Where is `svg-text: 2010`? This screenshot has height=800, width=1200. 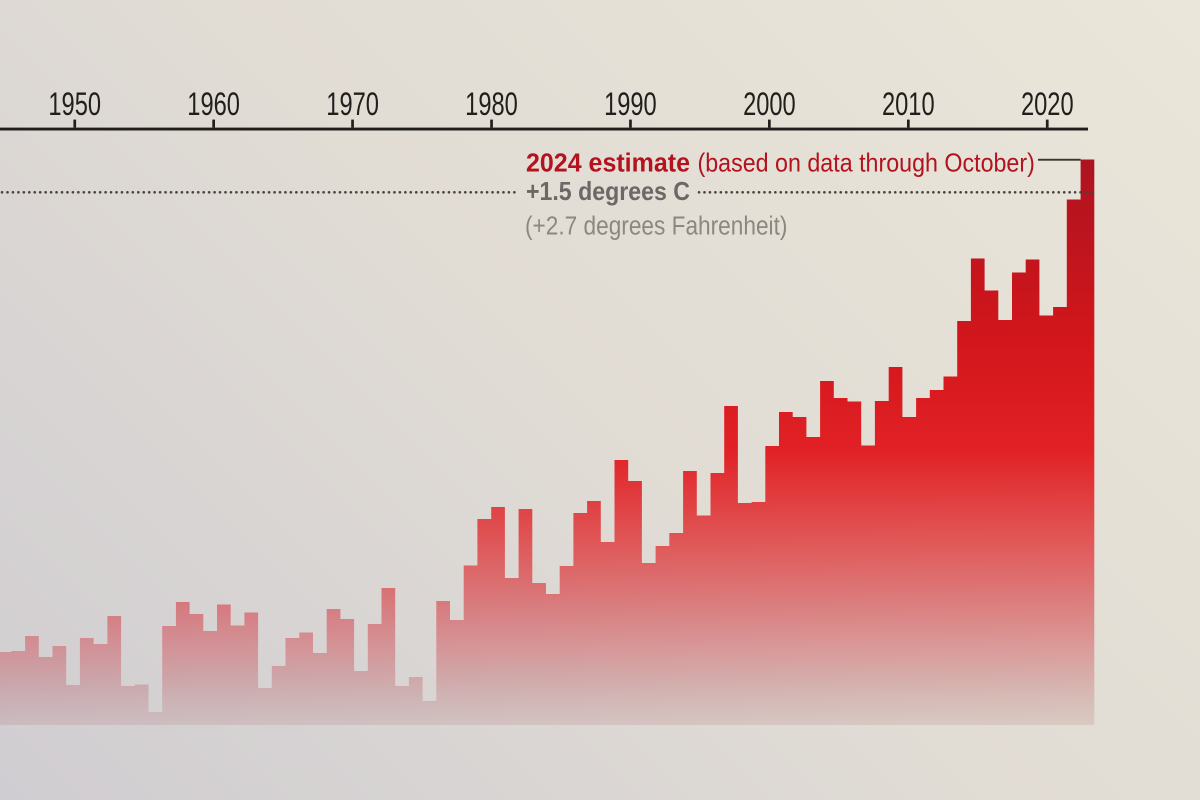 svg-text: 2010 is located at coordinates (908, 104).